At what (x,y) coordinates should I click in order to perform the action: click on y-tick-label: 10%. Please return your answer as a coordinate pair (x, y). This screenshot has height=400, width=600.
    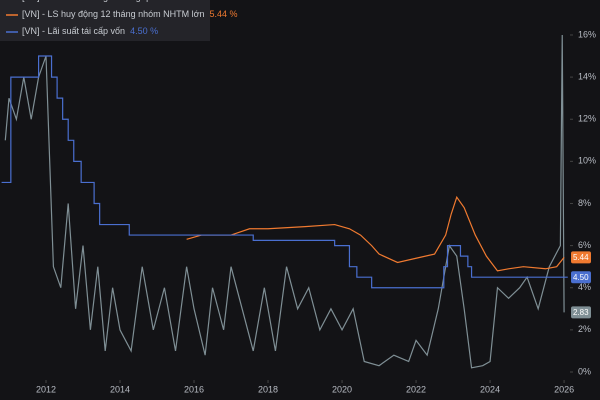
    Looking at the image, I should click on (587, 161).